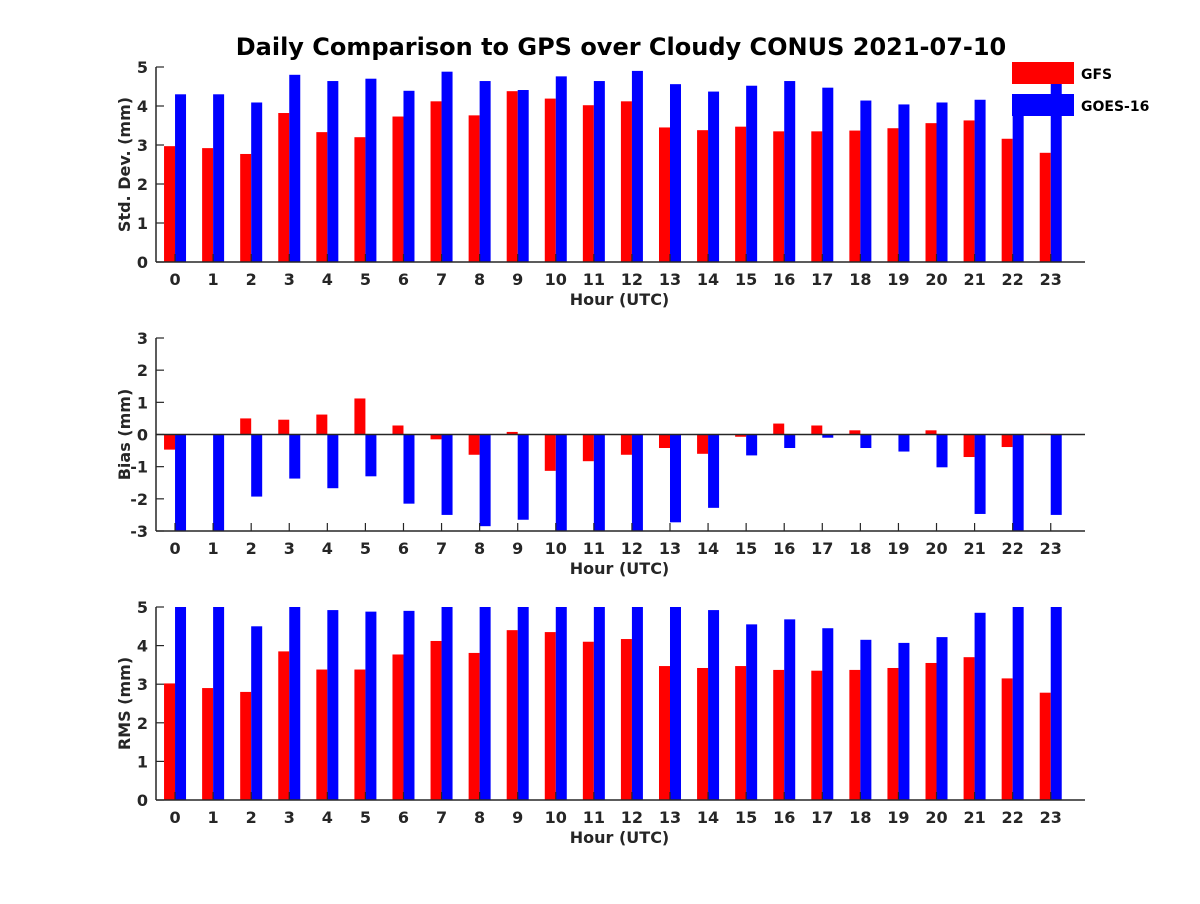 The image size is (1200, 904). I want to click on y-tick-label: 3, so click(142, 338).